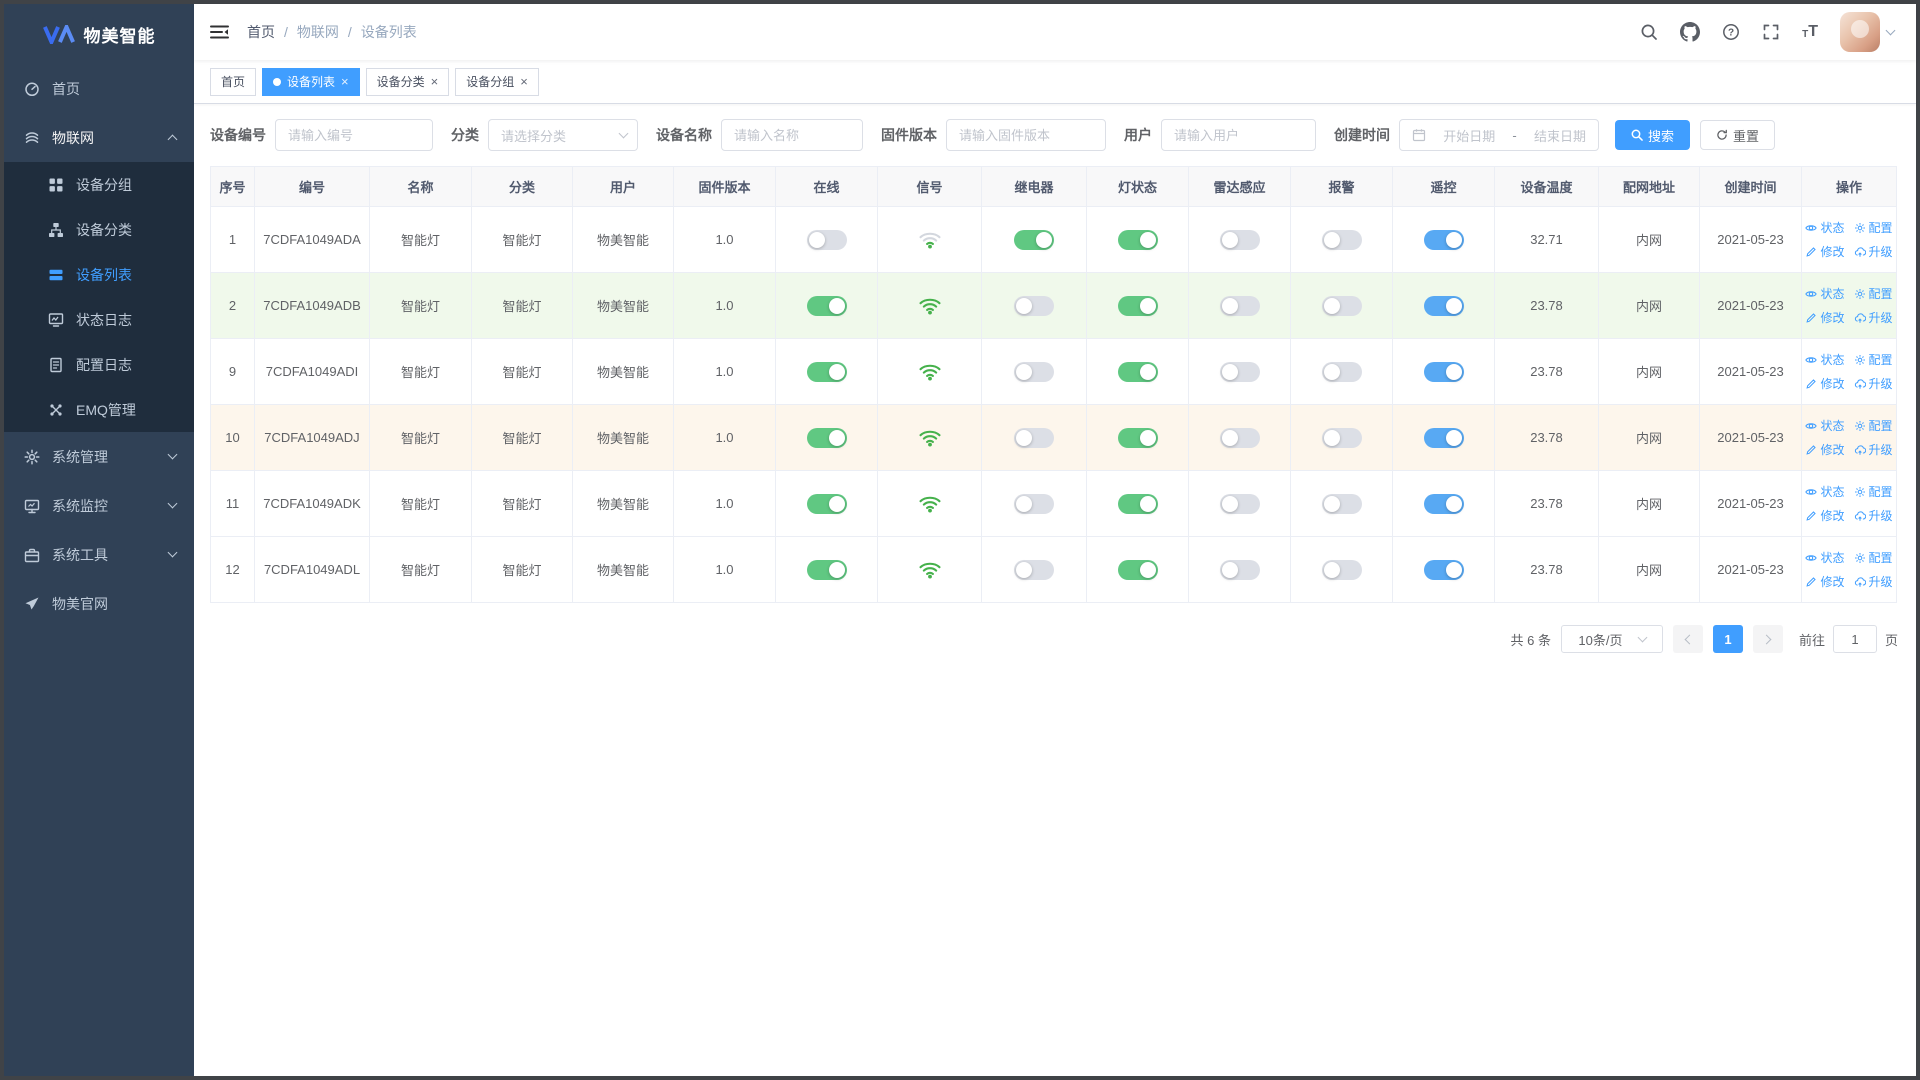 The height and width of the screenshot is (1080, 1920). Describe the element at coordinates (1854, 639) in the screenshot. I see `goto-page-input` at that location.